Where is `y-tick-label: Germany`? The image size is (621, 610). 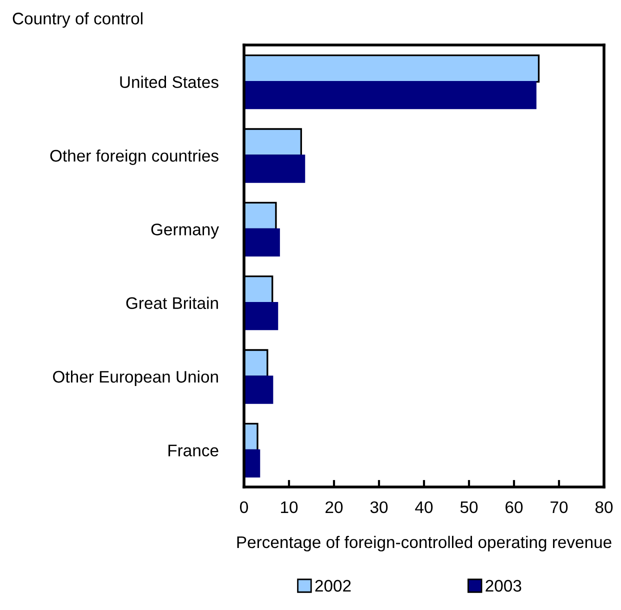 y-tick-label: Germany is located at coordinates (185, 231).